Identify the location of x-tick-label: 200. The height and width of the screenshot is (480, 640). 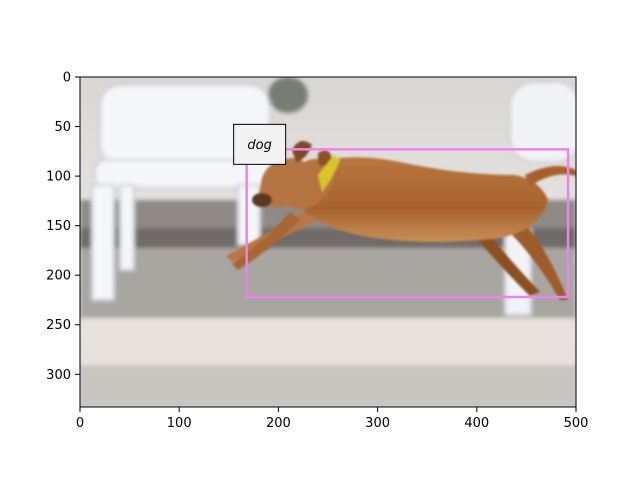
(278, 423).